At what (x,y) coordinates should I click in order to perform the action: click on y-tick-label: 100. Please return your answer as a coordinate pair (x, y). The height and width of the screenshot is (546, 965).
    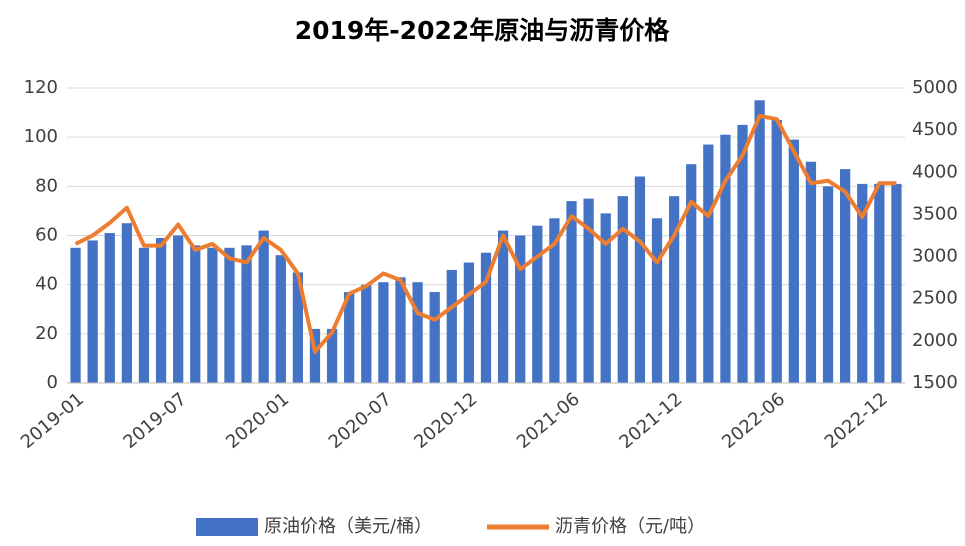
    Looking at the image, I should click on (41, 136).